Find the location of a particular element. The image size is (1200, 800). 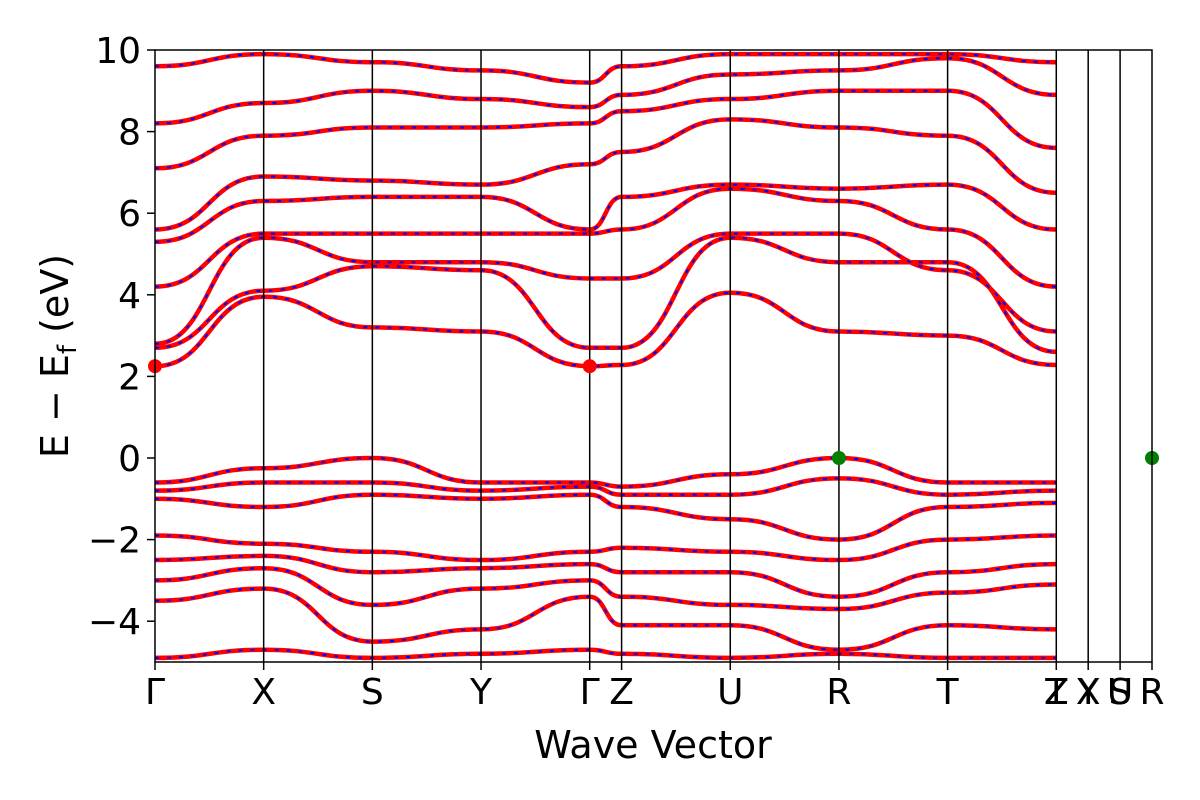

y-tick-label: −4 is located at coordinates (114, 622).